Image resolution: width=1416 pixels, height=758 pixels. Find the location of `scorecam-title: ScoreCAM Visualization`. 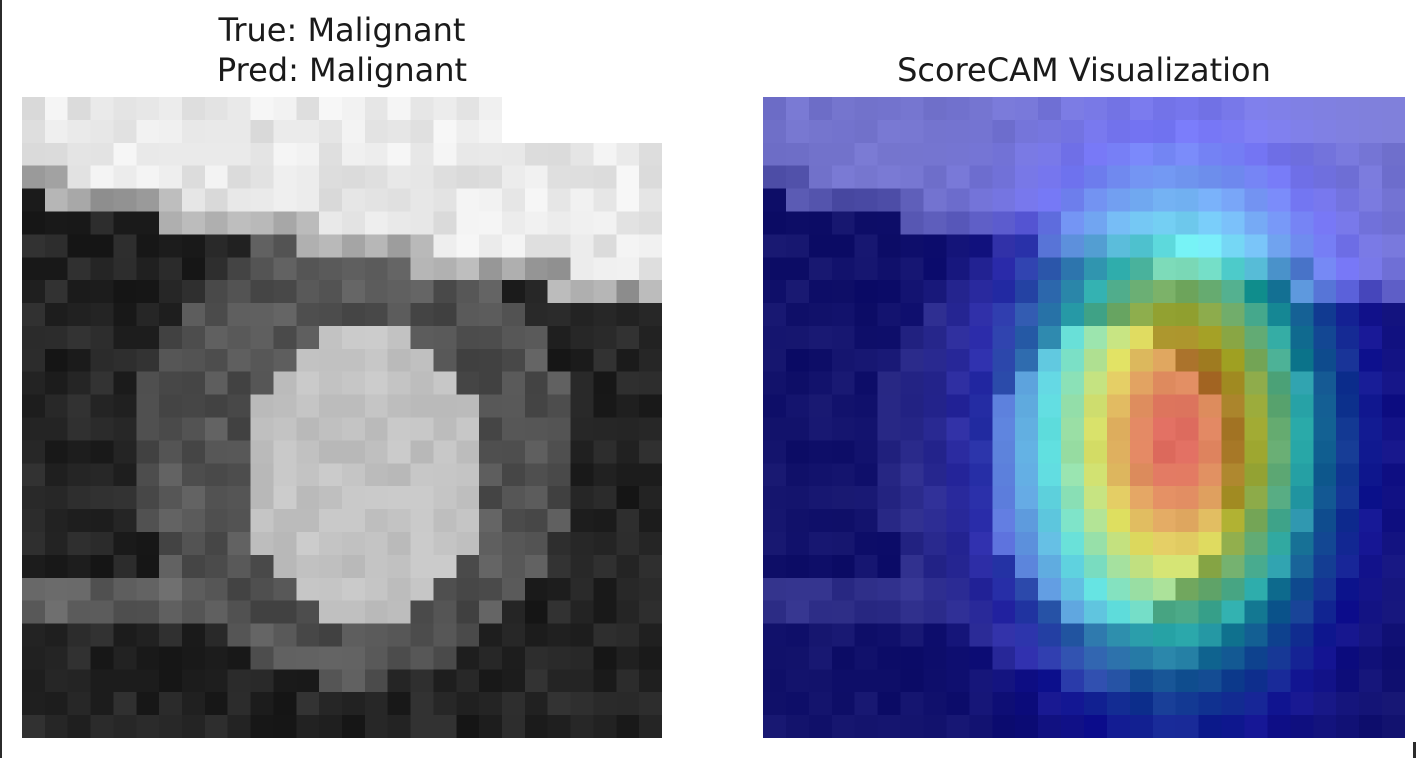

scorecam-title: ScoreCAM Visualization is located at coordinates (1084, 70).